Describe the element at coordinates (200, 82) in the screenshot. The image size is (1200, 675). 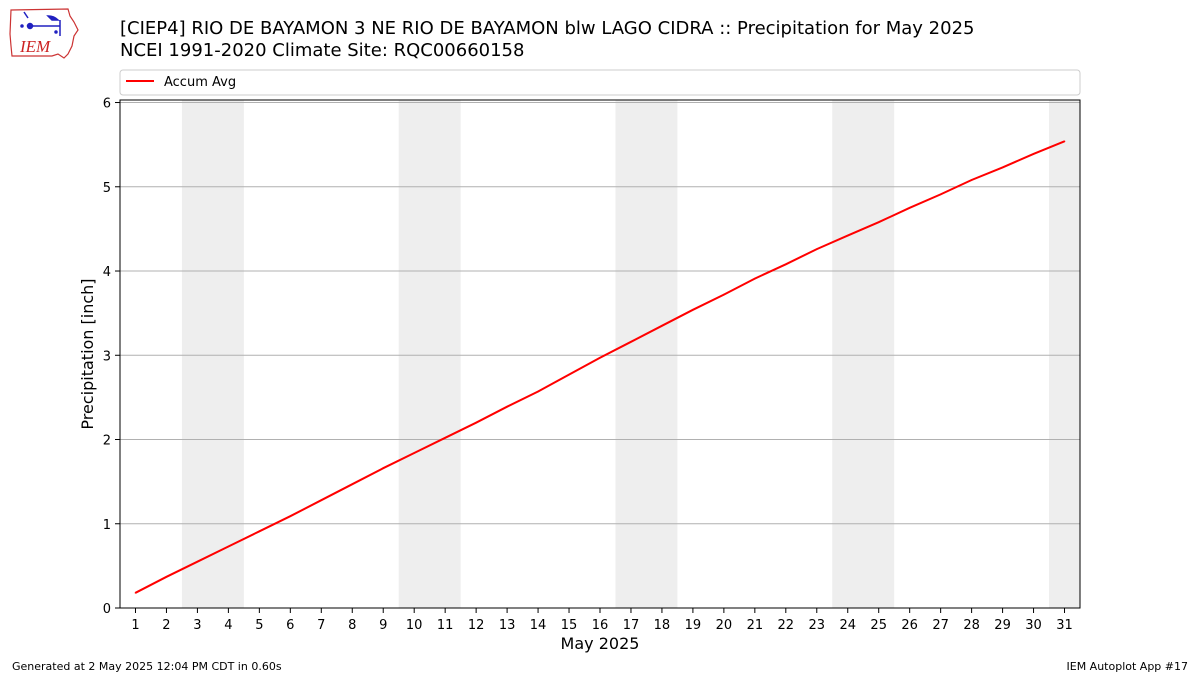
I see `legend-label: Accum Avg` at that location.